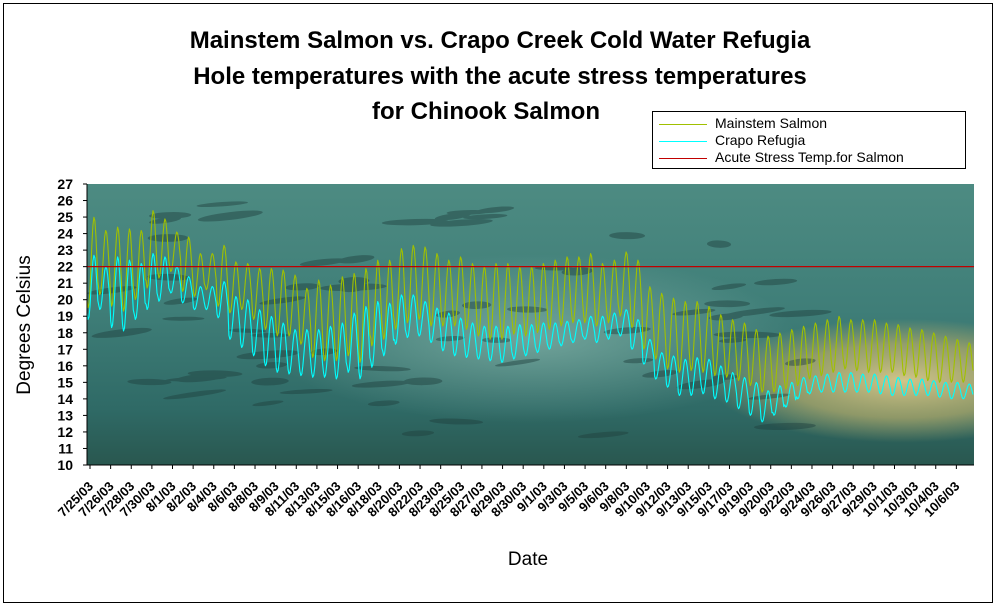  I want to click on y-tick-label: 10, so click(65, 465).